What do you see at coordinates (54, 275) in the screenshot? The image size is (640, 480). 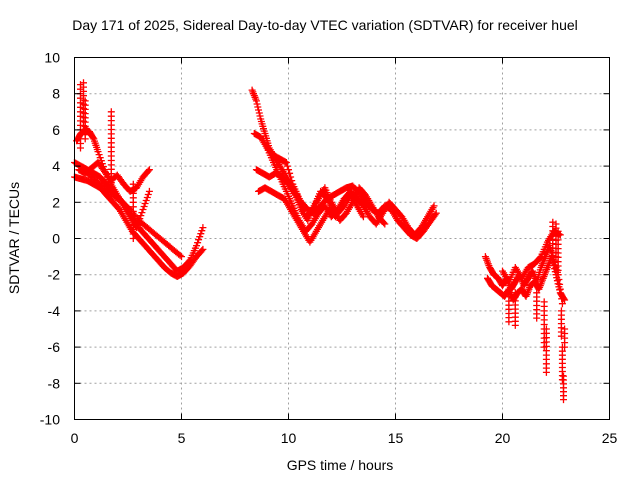 I see `y-tick-label: -2` at bounding box center [54, 275].